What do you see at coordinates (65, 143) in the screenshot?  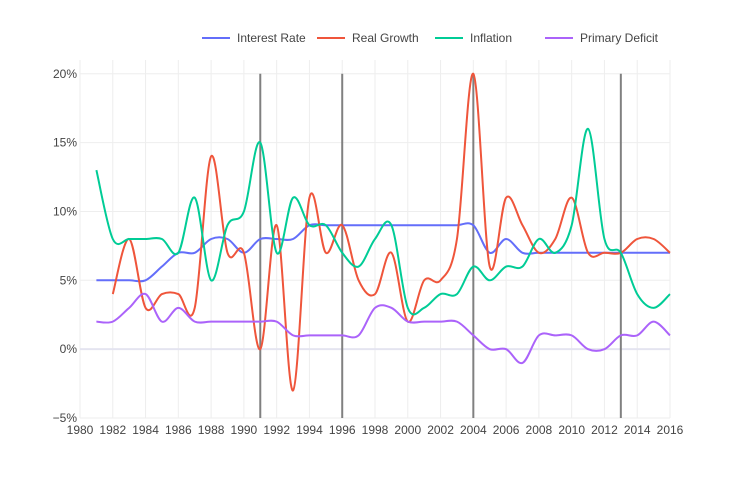 I see `y-tick-label: 15%` at bounding box center [65, 143].